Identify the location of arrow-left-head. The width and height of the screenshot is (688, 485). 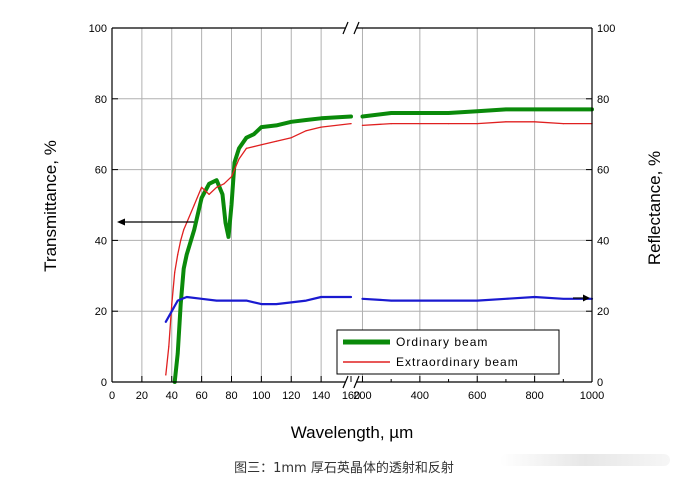
(121, 222).